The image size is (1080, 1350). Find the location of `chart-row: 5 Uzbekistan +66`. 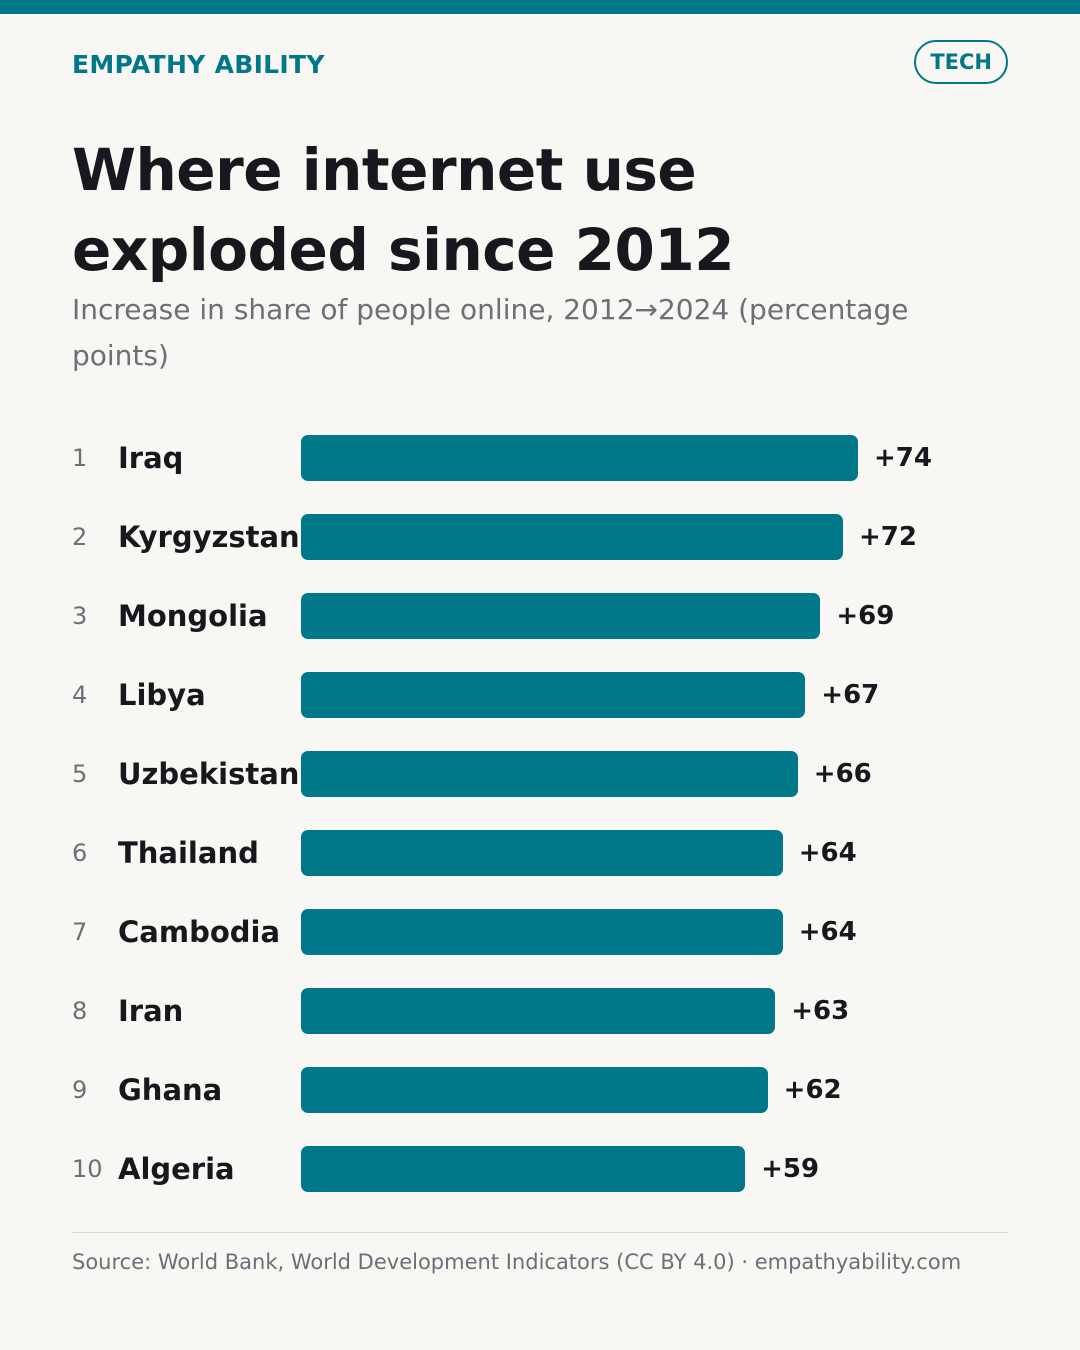

chart-row: 5 Uzbekistan +66 is located at coordinates (540, 774).